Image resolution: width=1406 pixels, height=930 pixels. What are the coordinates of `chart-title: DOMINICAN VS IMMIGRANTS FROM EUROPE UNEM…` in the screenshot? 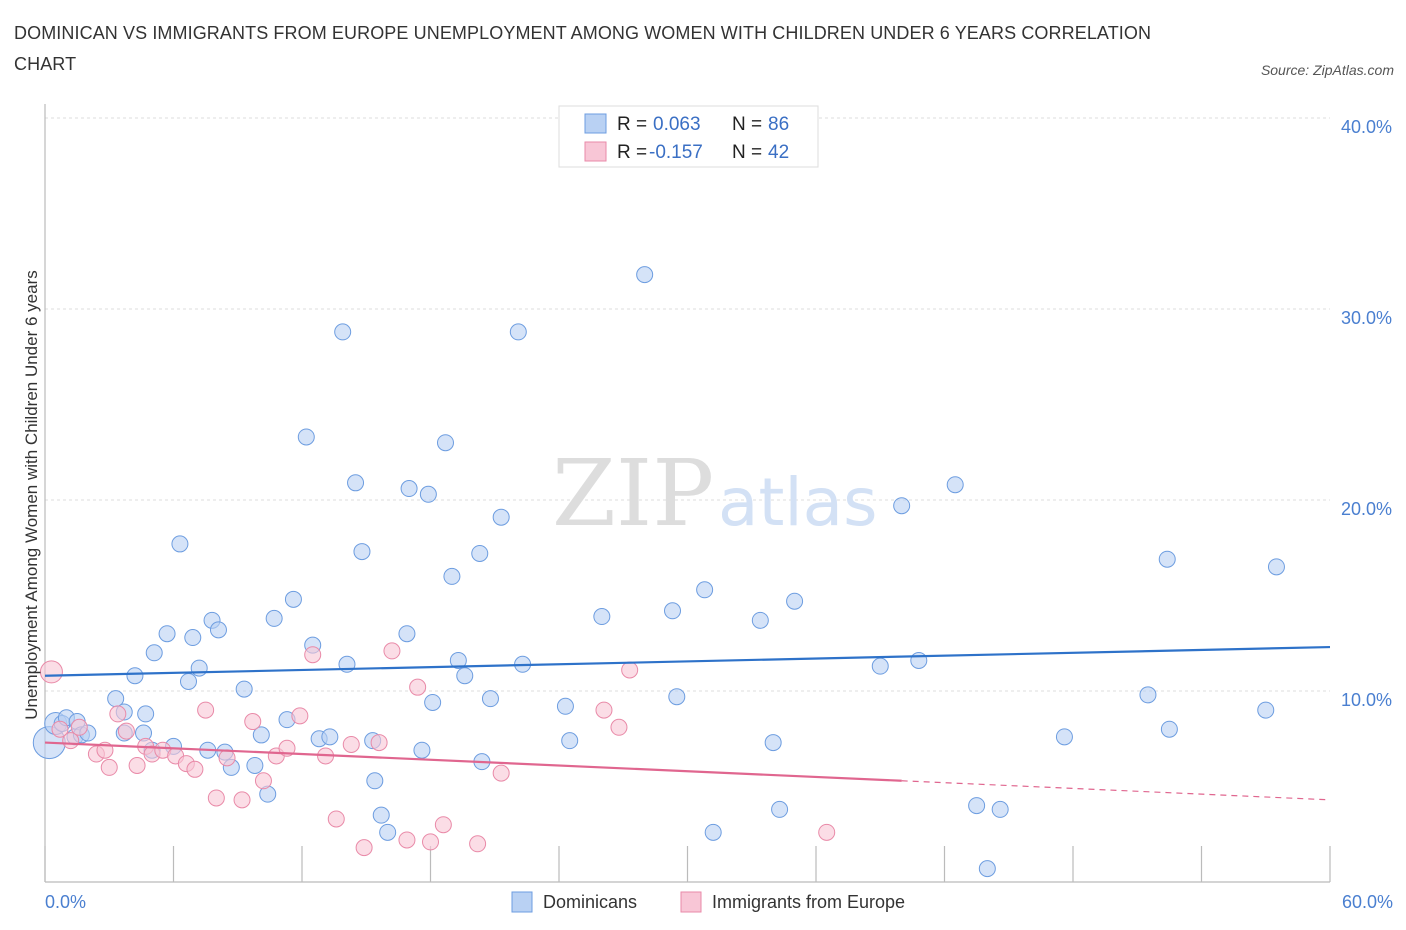 It's located at (583, 48).